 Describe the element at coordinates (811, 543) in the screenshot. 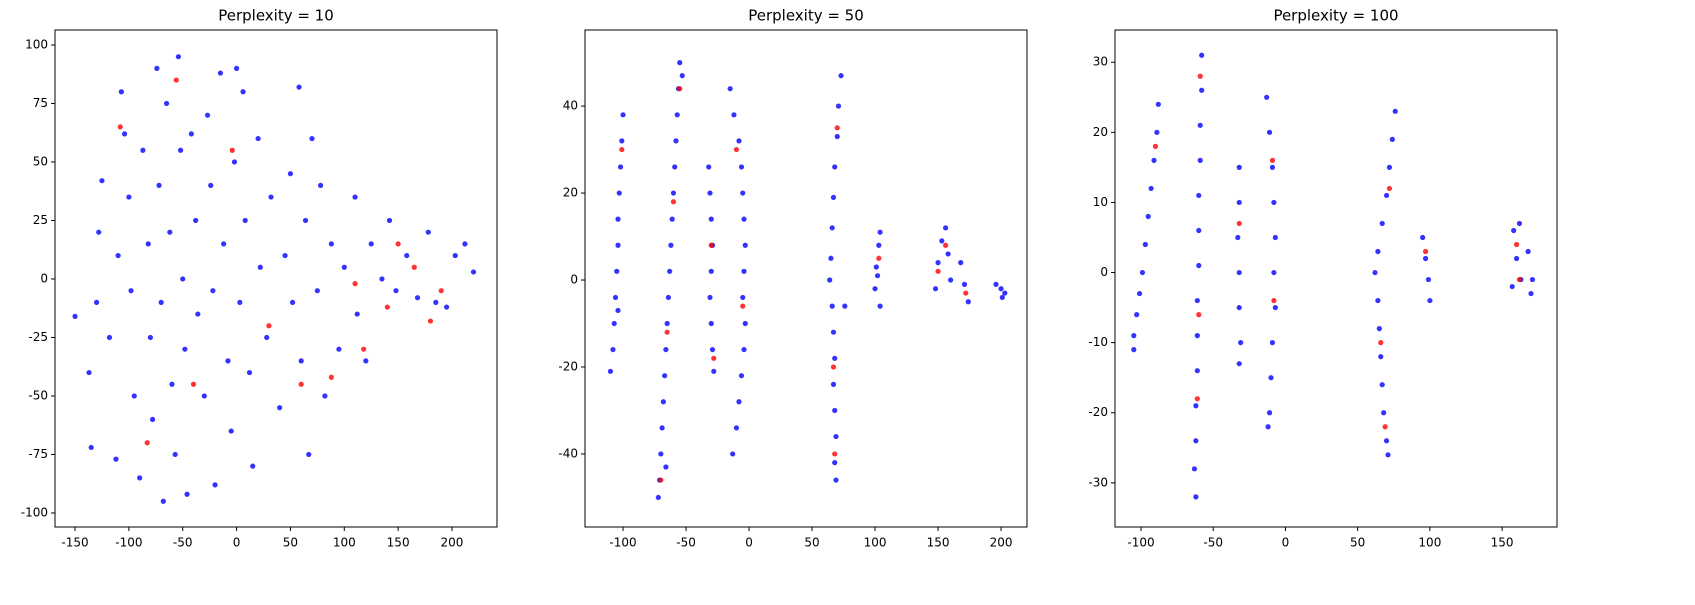

I see `x-tick-label: 50` at that location.